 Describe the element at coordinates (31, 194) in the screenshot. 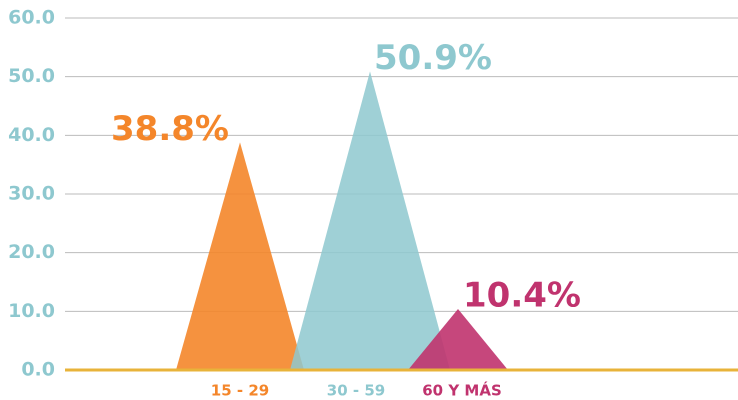

I see `y-tick-label: 30.0` at that location.